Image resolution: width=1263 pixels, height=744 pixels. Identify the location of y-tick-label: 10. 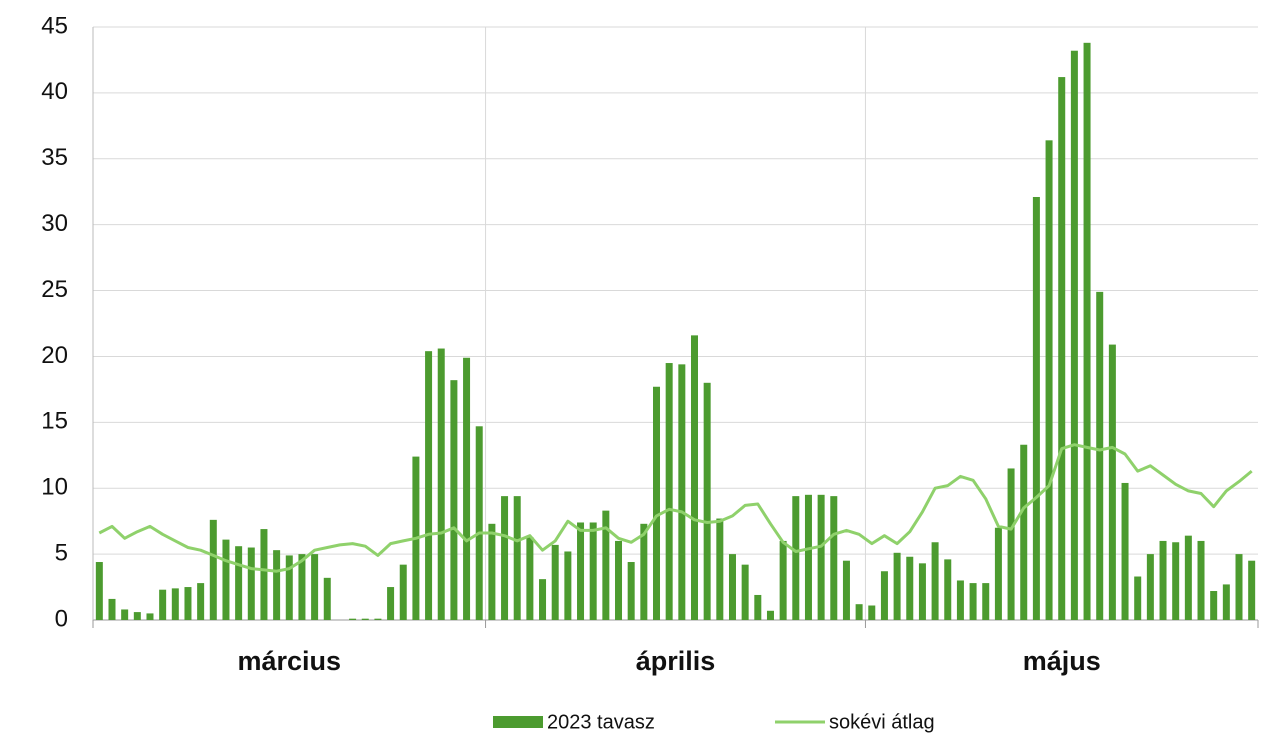
(54, 487).